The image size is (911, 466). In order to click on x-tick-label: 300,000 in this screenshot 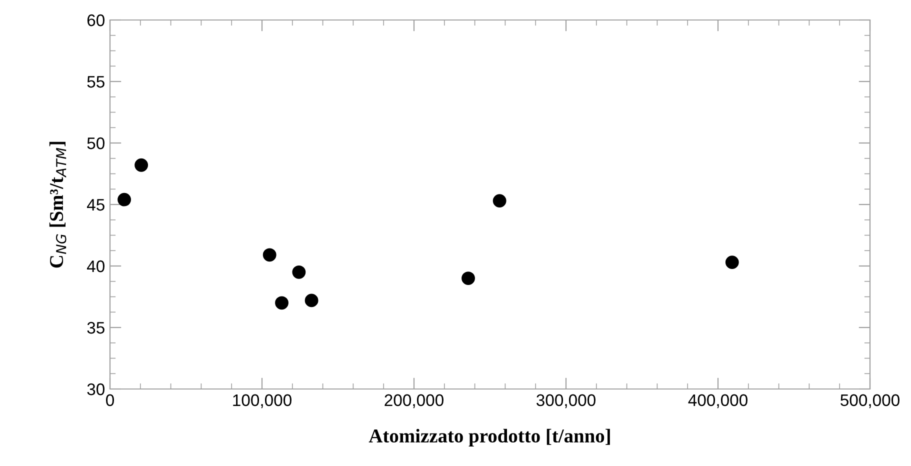, I will do `click(566, 401)`.